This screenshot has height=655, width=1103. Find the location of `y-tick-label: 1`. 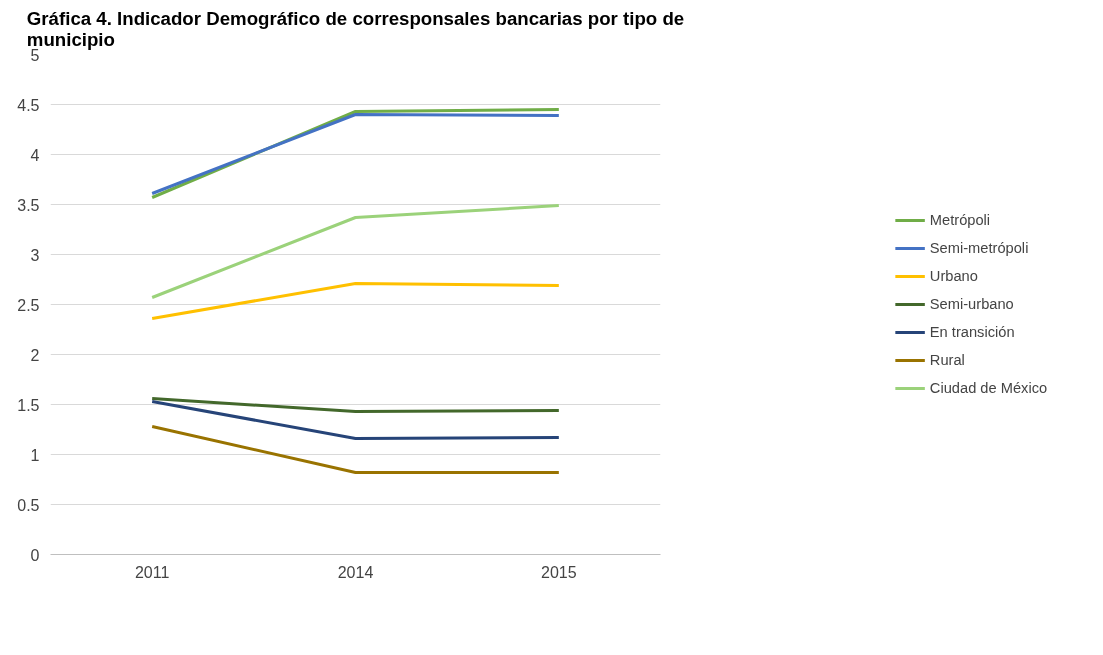

y-tick-label: 1 is located at coordinates (35, 455).